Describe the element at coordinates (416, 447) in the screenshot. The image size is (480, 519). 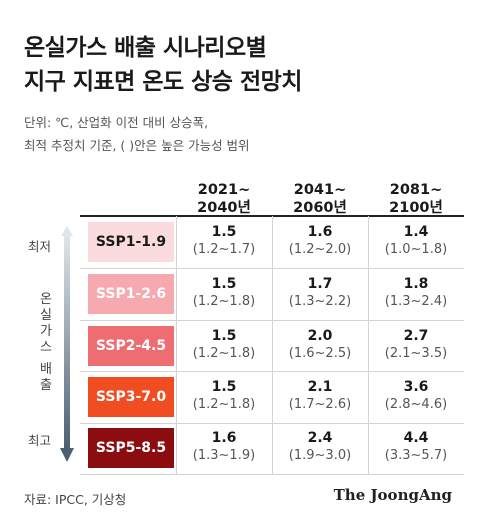
I see `table-cell: 4.4 (3.3~5.7)` at that location.